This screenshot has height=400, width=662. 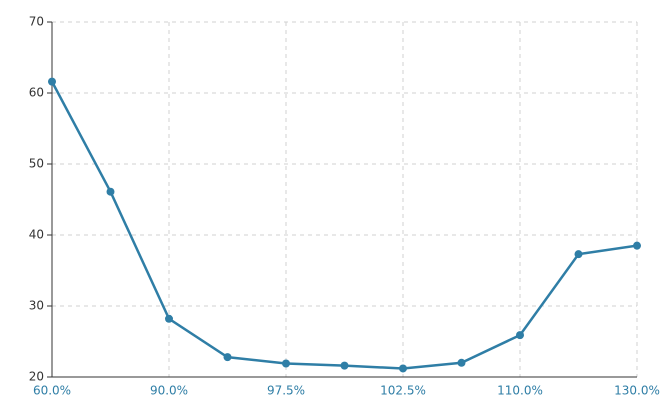 What do you see at coordinates (403, 391) in the screenshot?
I see `x-tick-label: 102.5%` at bounding box center [403, 391].